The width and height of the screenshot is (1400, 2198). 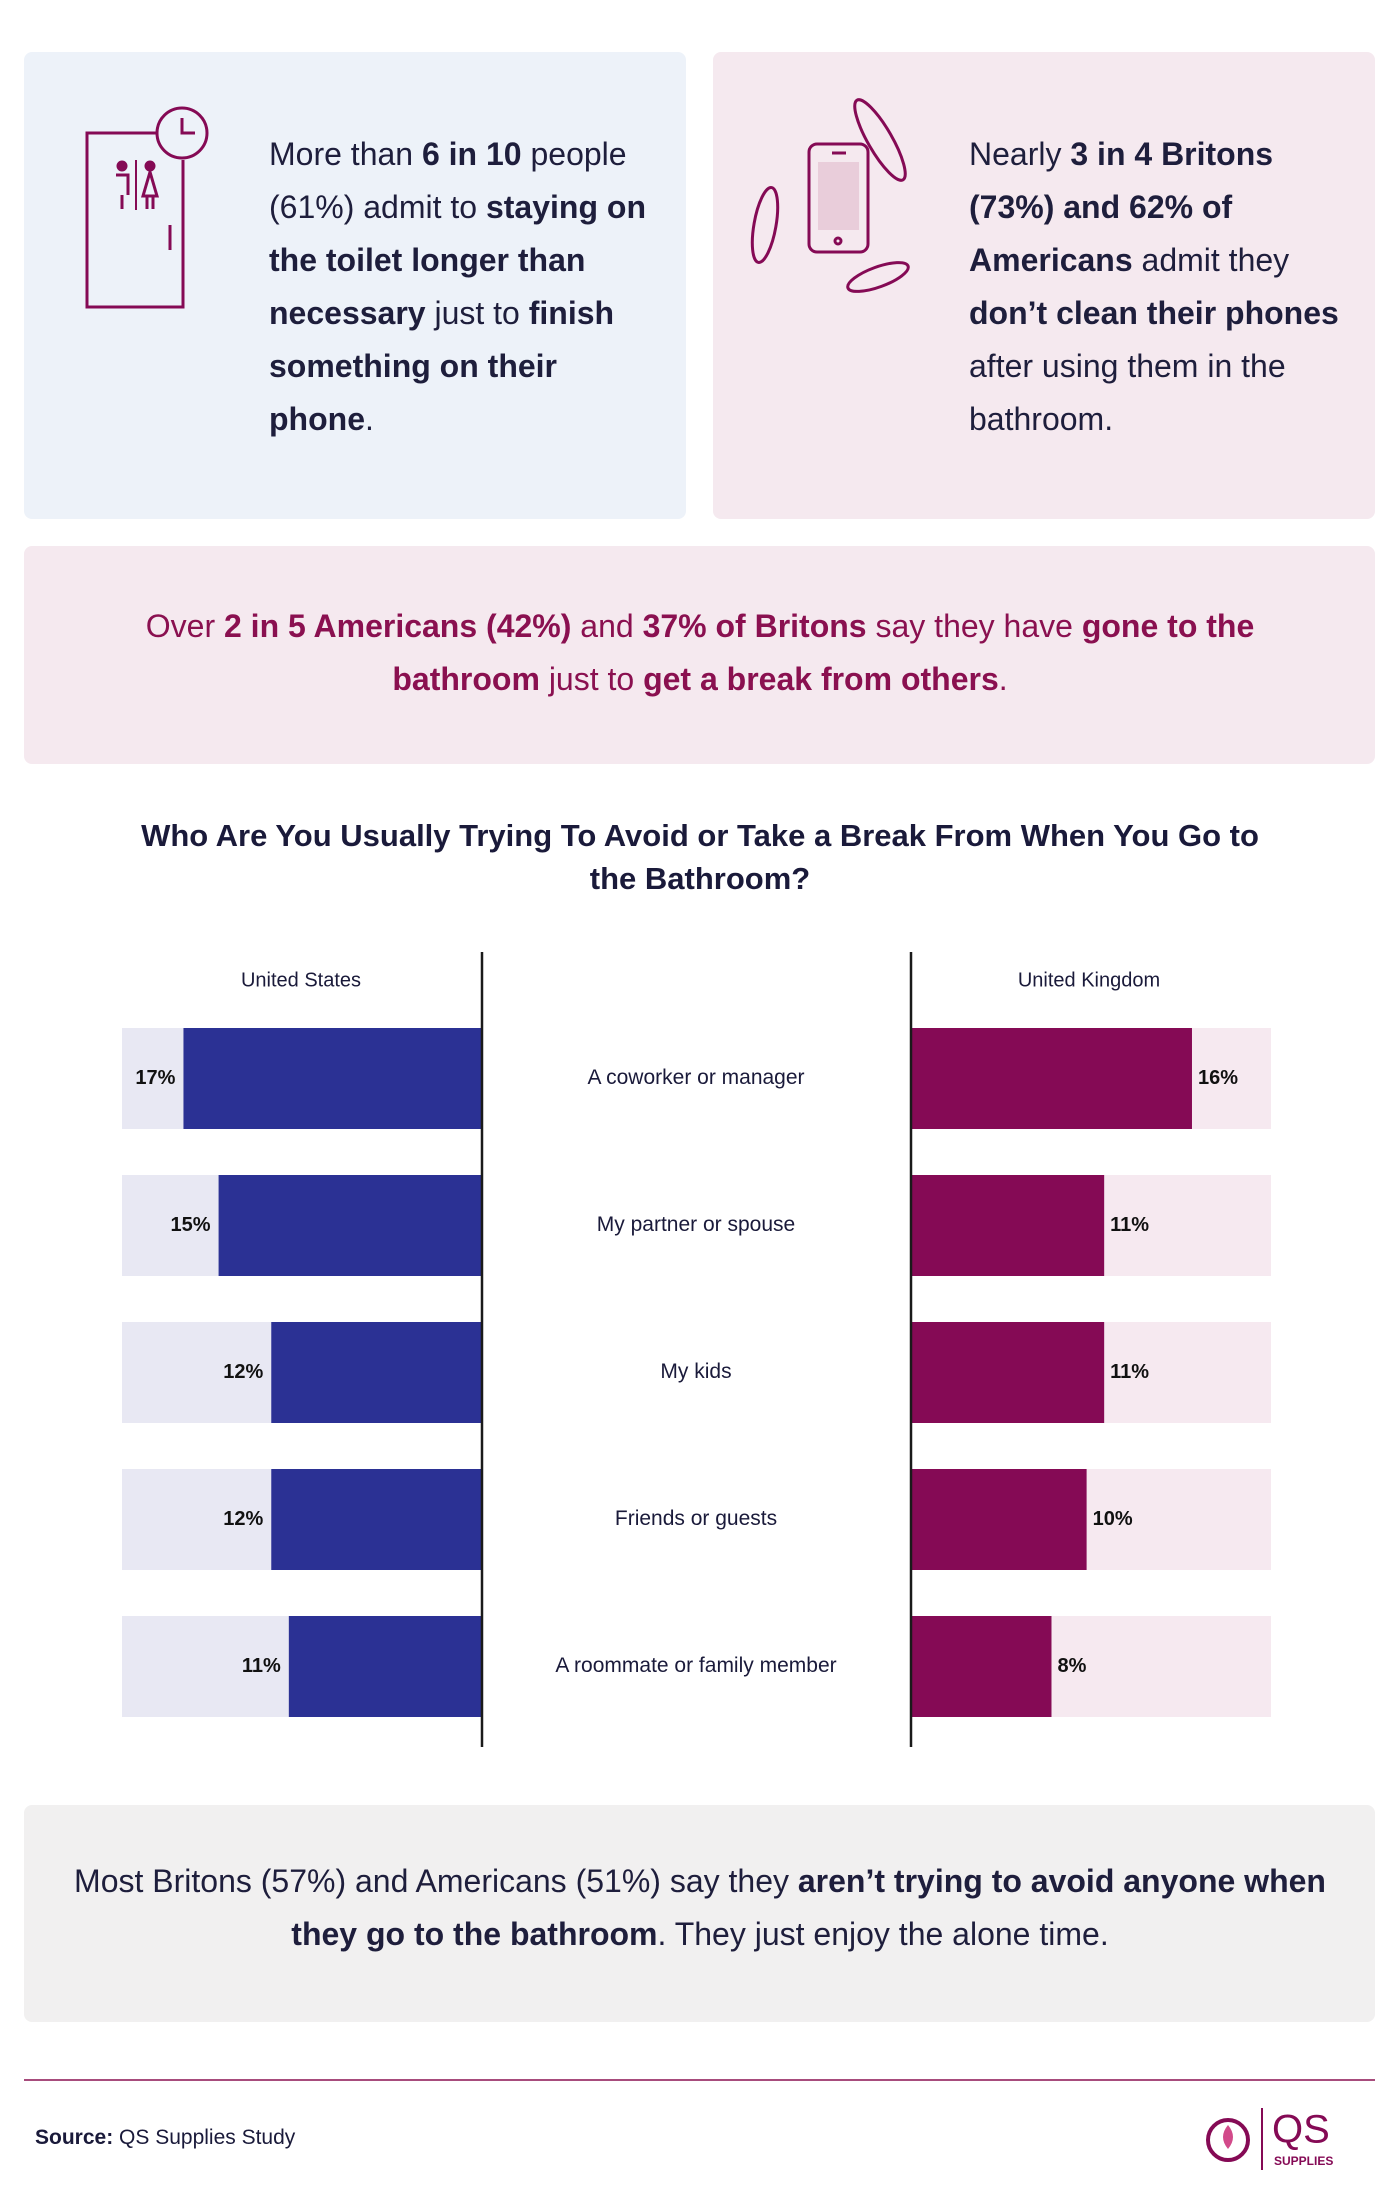 What do you see at coordinates (1089, 980) in the screenshot?
I see `legend-label: United Kingdom` at bounding box center [1089, 980].